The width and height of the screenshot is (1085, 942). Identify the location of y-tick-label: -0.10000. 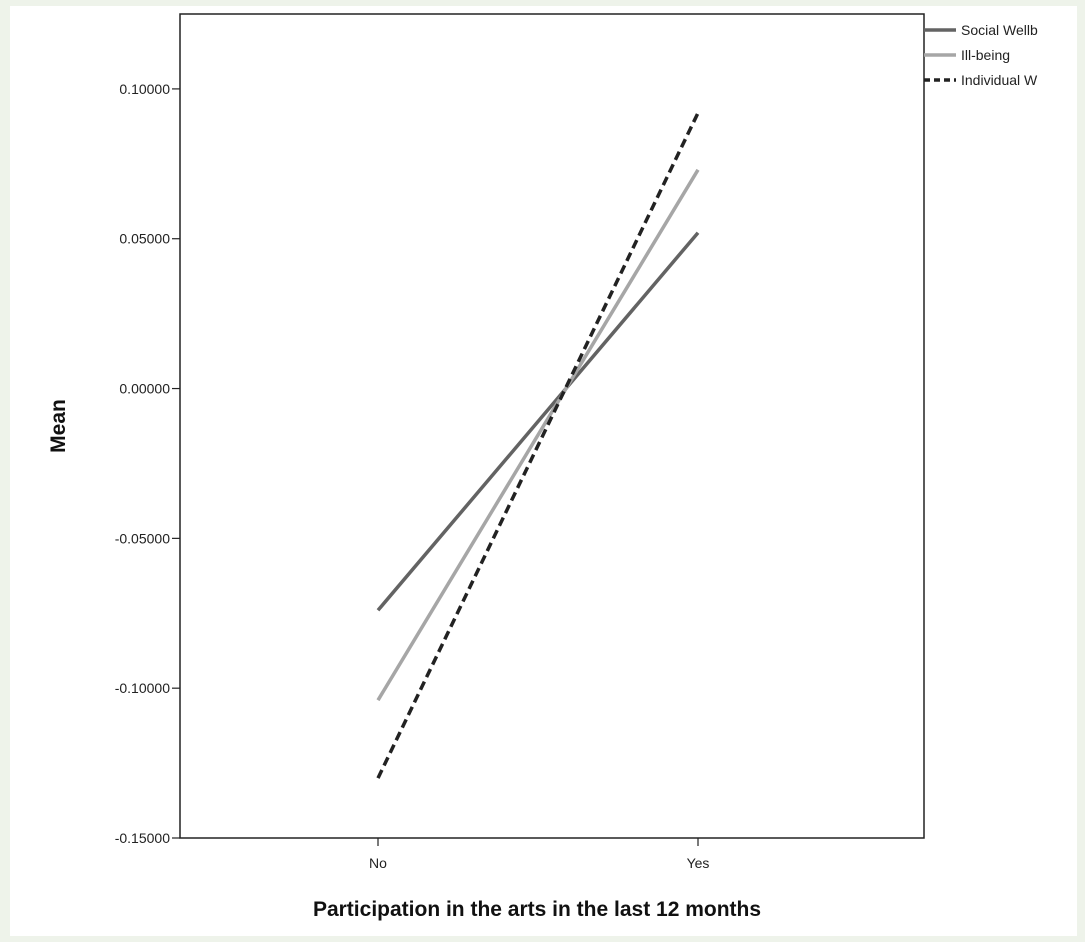
(142, 688).